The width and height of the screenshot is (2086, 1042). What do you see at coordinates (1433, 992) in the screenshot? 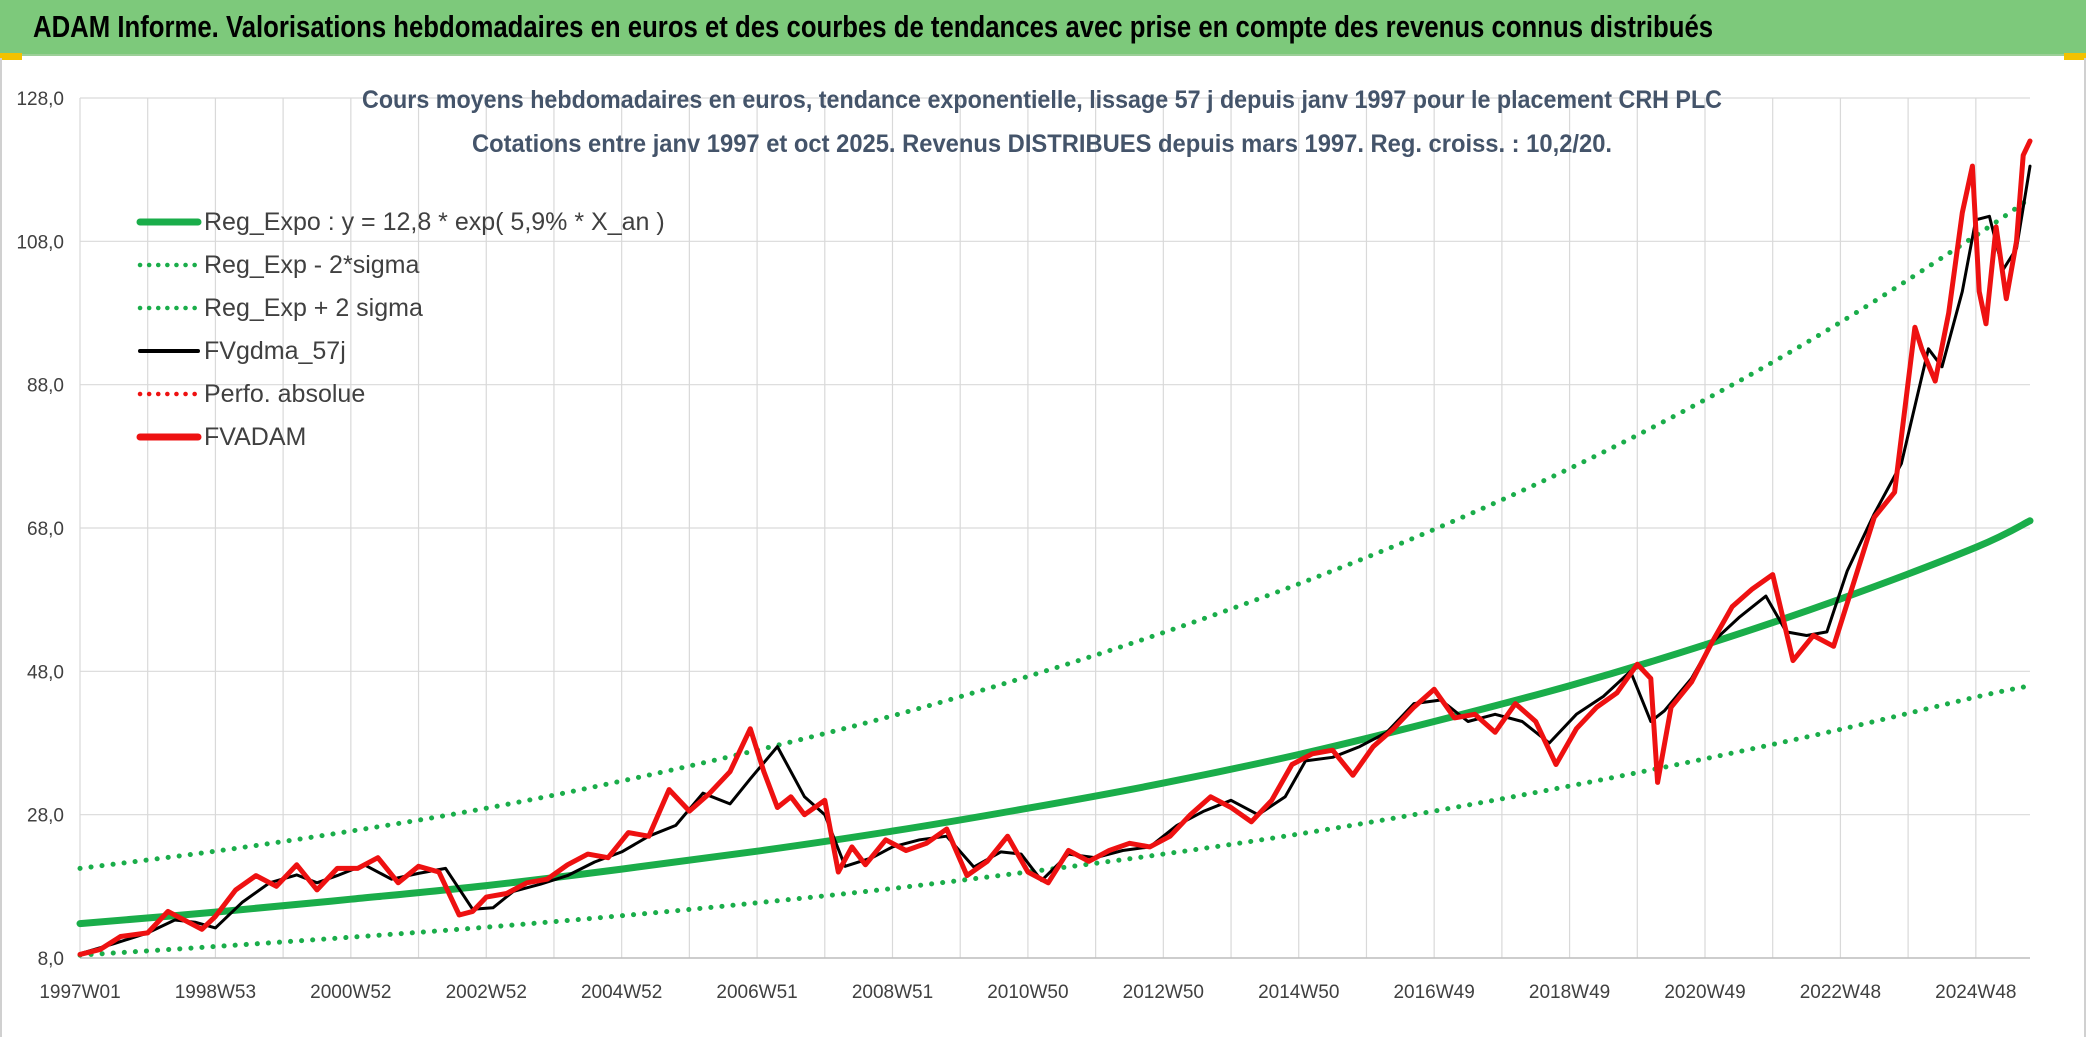
I see `x-tick-label: 2016W49` at bounding box center [1433, 992].